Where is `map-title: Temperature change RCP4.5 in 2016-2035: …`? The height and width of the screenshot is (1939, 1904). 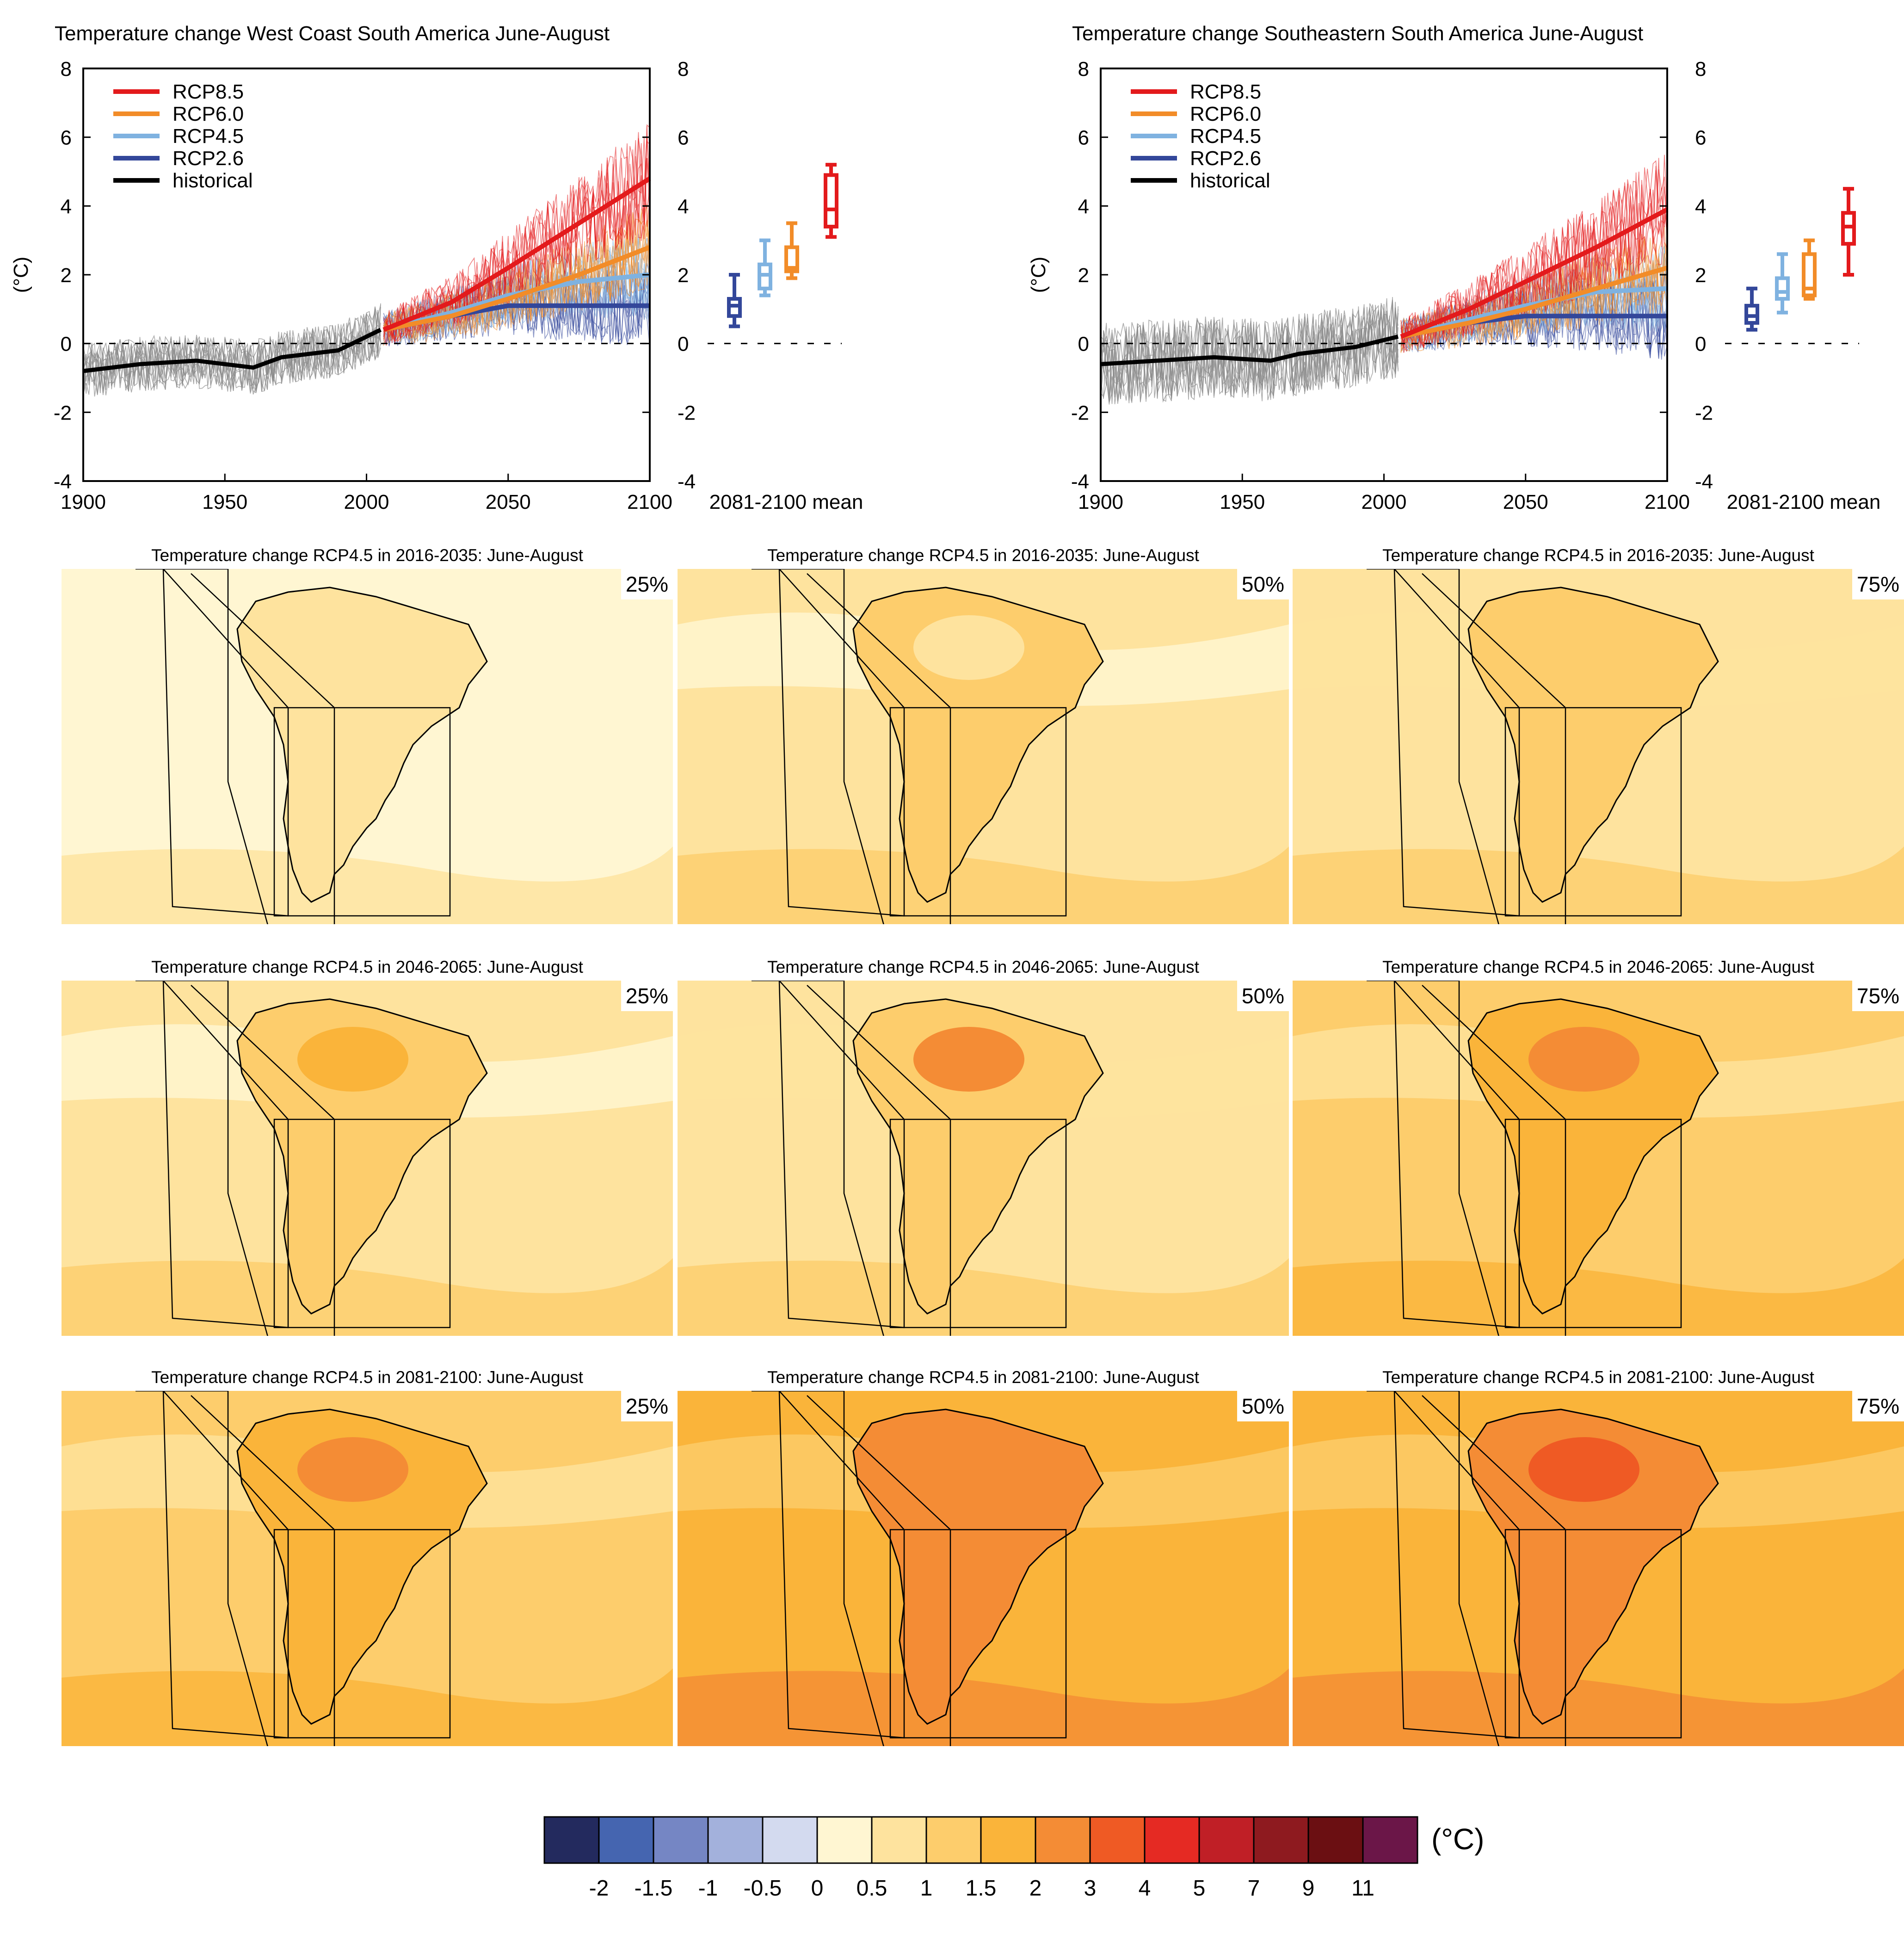
map-title: Temperature change RCP4.5 in 2016-2035: … is located at coordinates (367, 555).